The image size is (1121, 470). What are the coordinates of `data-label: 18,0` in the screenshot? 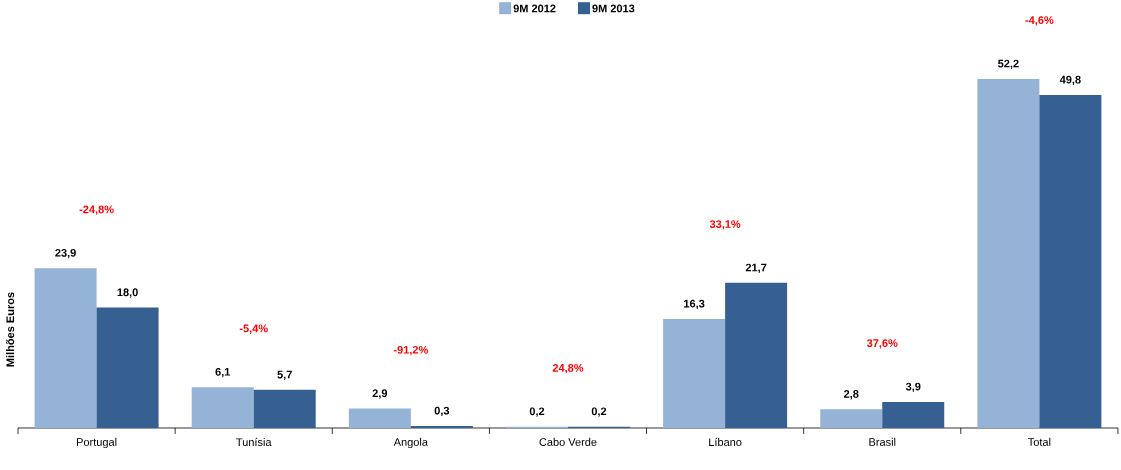 It's located at (127, 293).